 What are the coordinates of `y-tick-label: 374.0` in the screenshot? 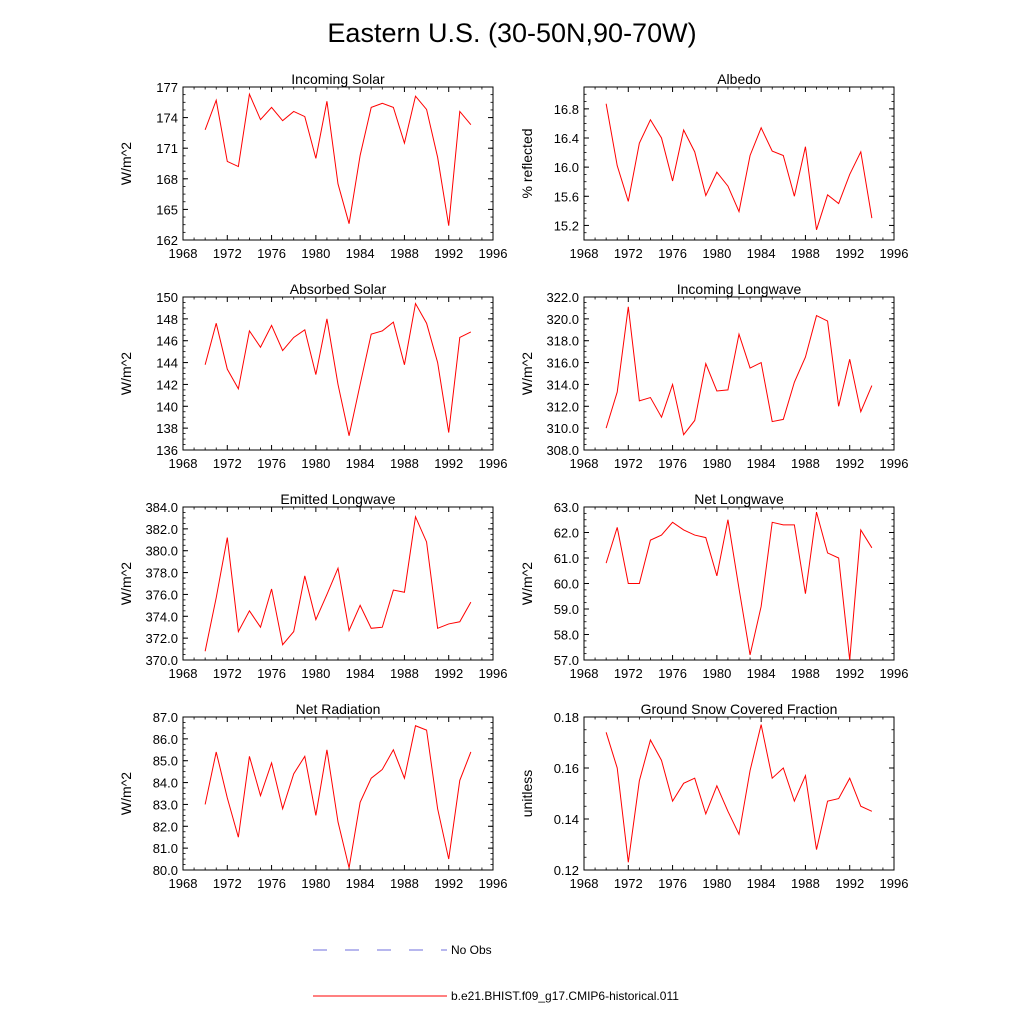 It's located at (161, 616).